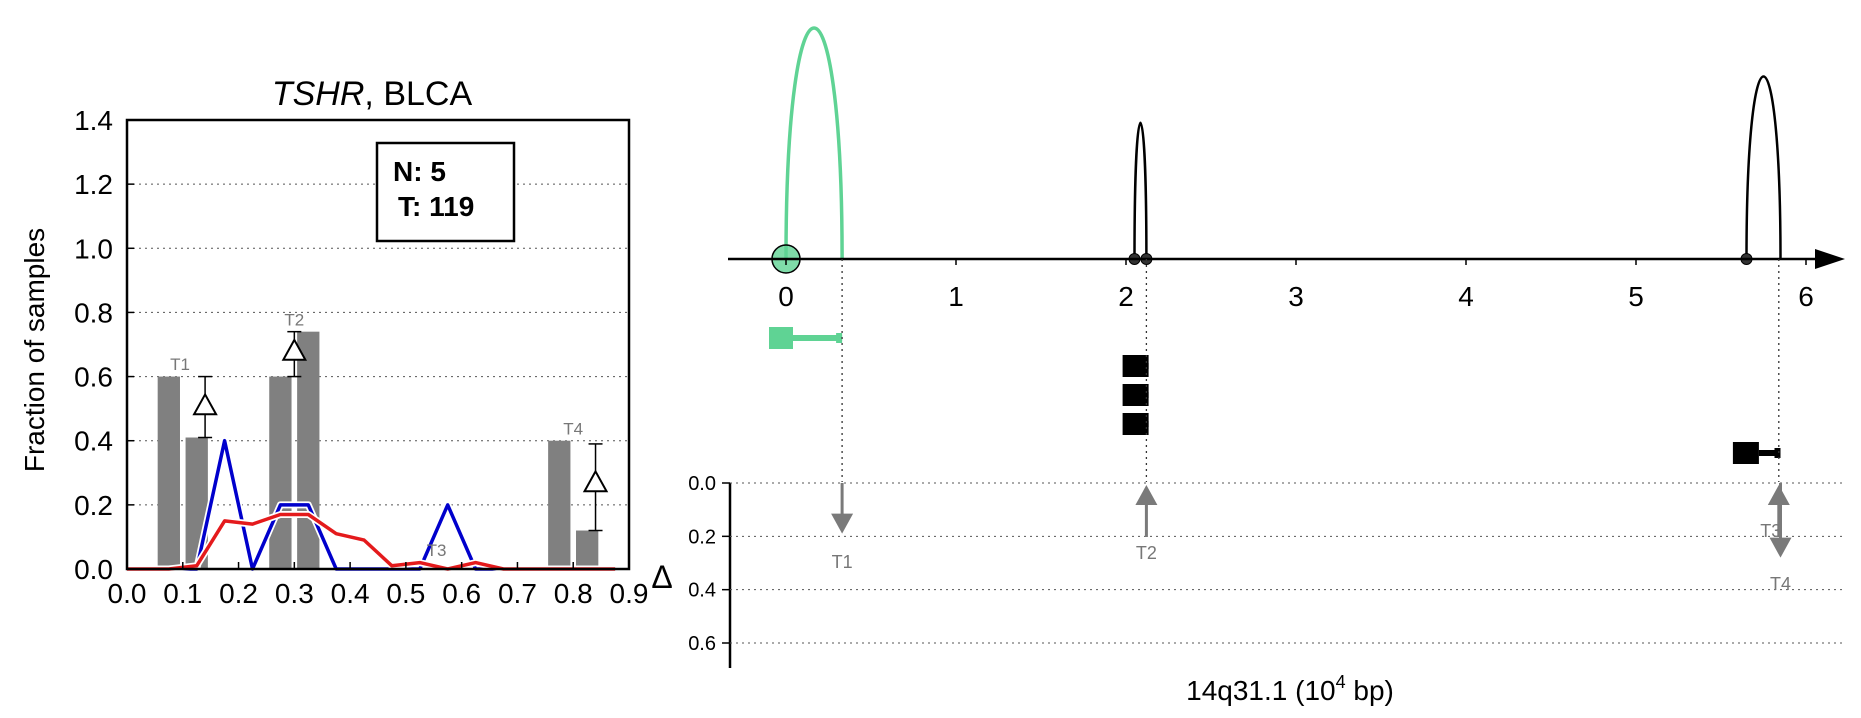 Image resolution: width=1861 pixels, height=718 pixels. Describe the element at coordinates (461, 593) in the screenshot. I see `x-tick-label-6: 0.6` at that location.